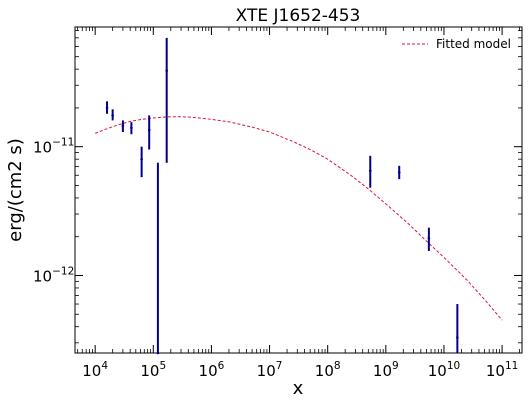 This screenshot has height=404, width=528. What do you see at coordinates (444, 370) in the screenshot?
I see `x-tick-label: 10¹⁰` at bounding box center [444, 370].